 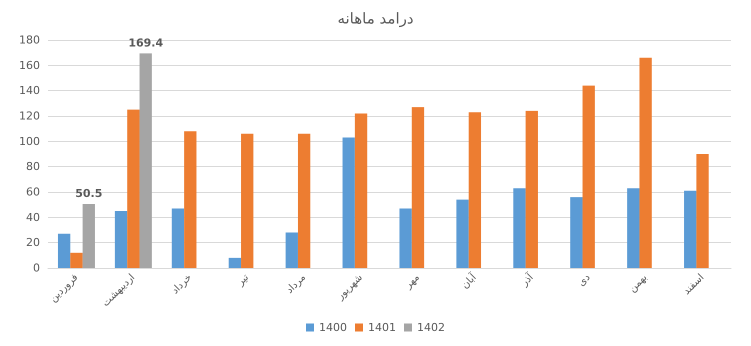 I want to click on y-tick-label: 140, so click(x=29, y=91).